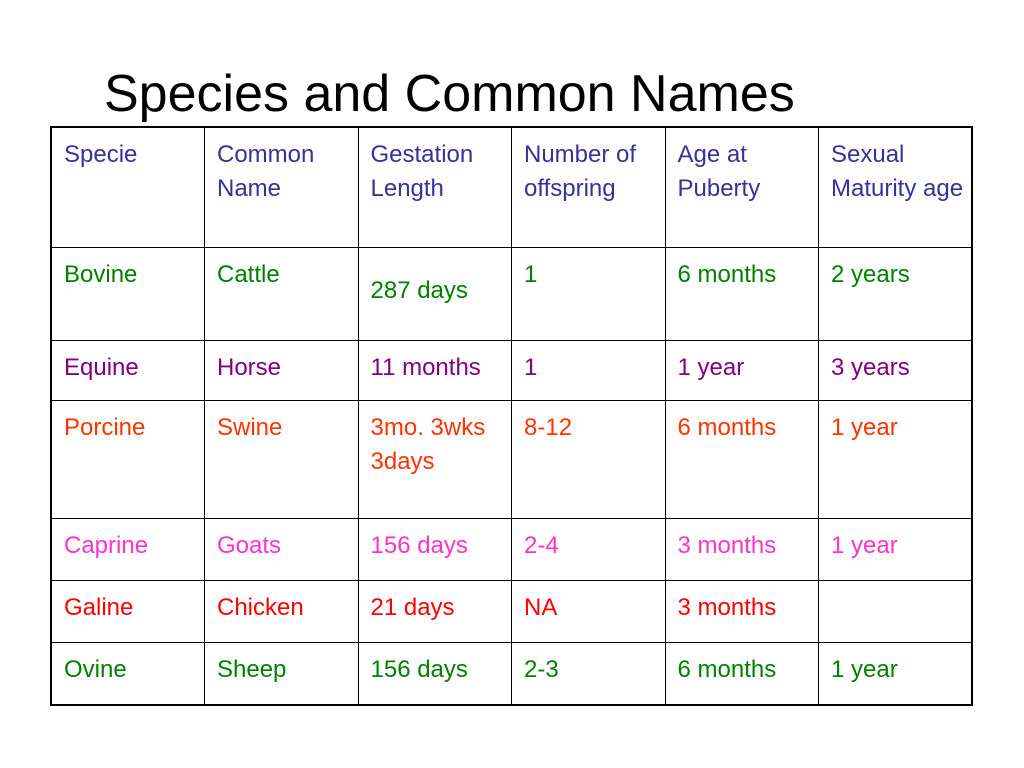 The image size is (1024, 768). Describe the element at coordinates (588, 611) in the screenshot. I see `cell-number-of-offspring: NA` at that location.